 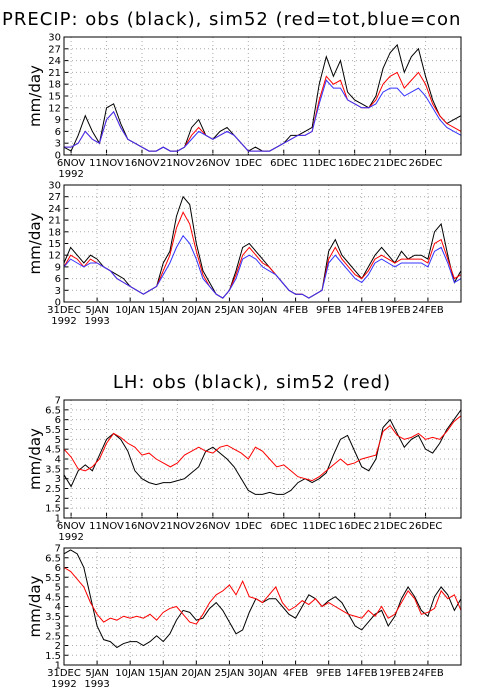 I want to click on x-tick-label: 11NOV, so click(x=106, y=526).